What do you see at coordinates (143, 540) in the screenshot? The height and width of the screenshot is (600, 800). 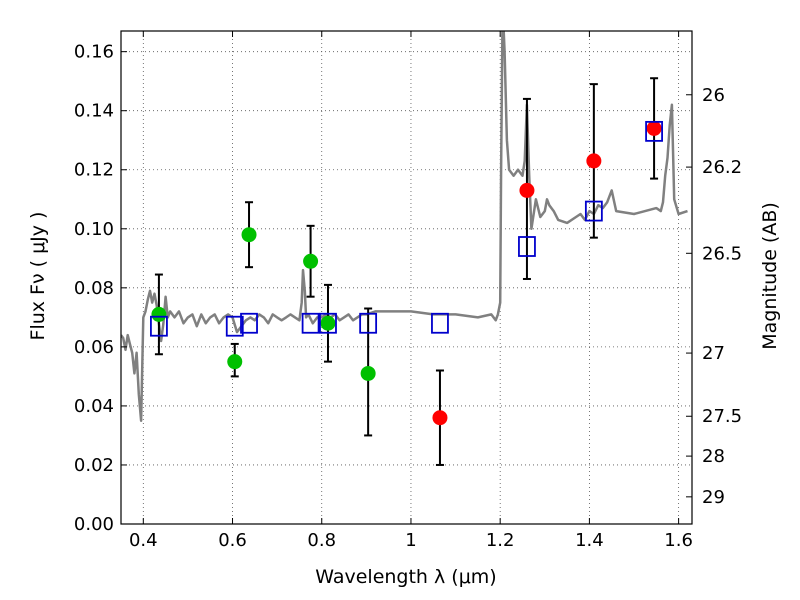 I see `x-tick-label: 0.4` at bounding box center [143, 540].